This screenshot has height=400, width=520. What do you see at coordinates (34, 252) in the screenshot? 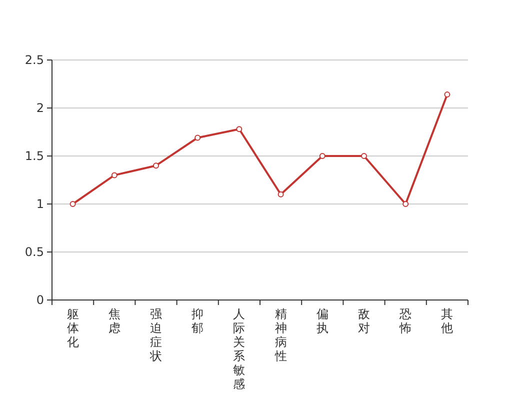
I see `y-tick-label: 0.5` at bounding box center [34, 252].